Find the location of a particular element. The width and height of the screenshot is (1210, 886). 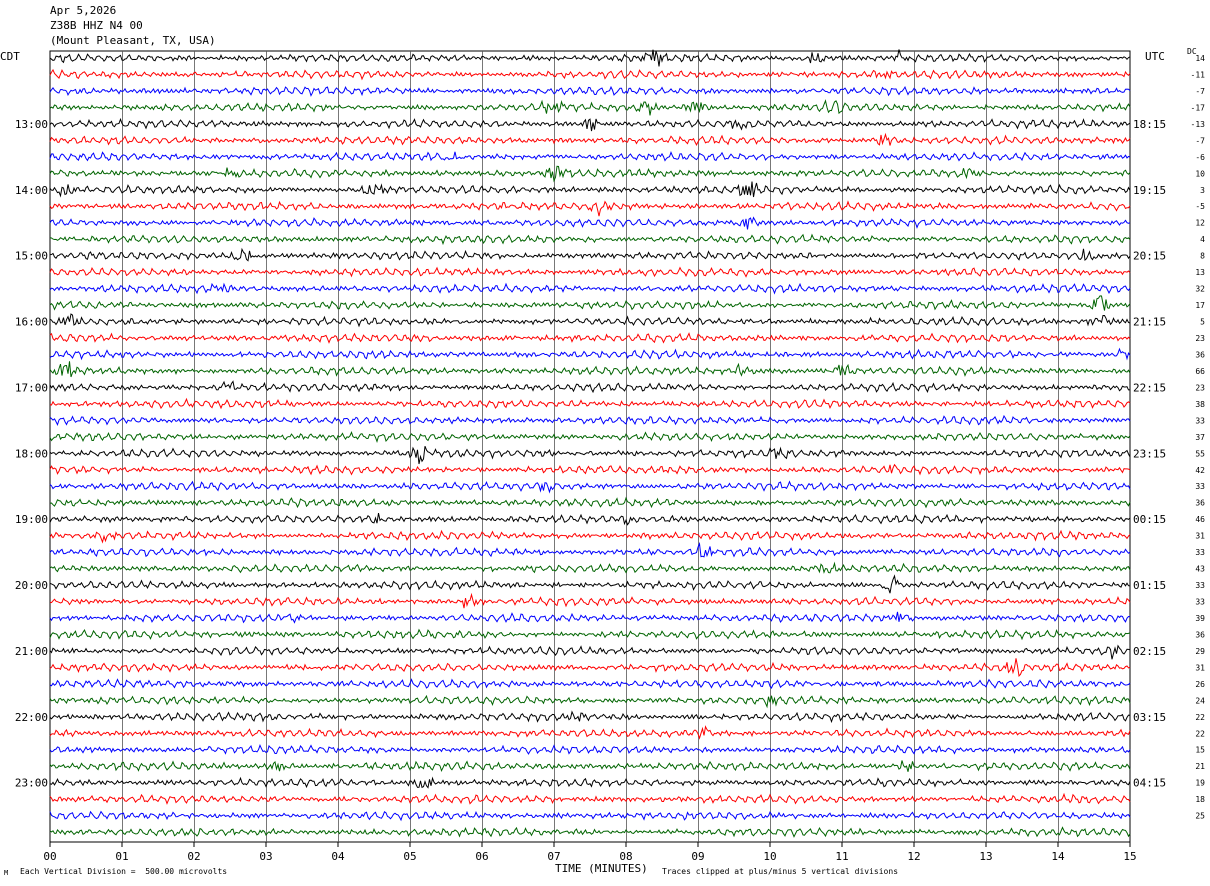

dc-offset-label: 42 is located at coordinates (1200, 470).